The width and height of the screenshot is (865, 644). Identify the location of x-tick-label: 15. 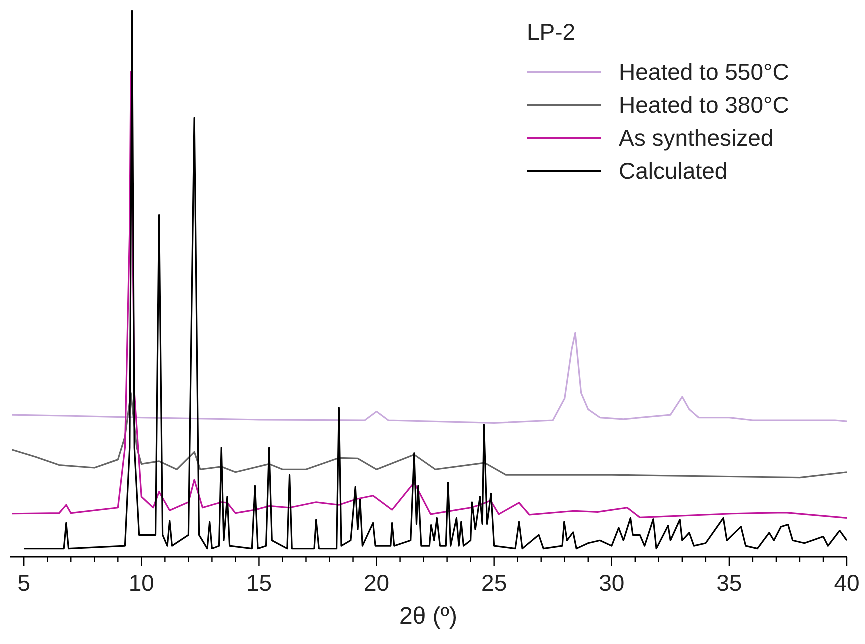
(259, 583).